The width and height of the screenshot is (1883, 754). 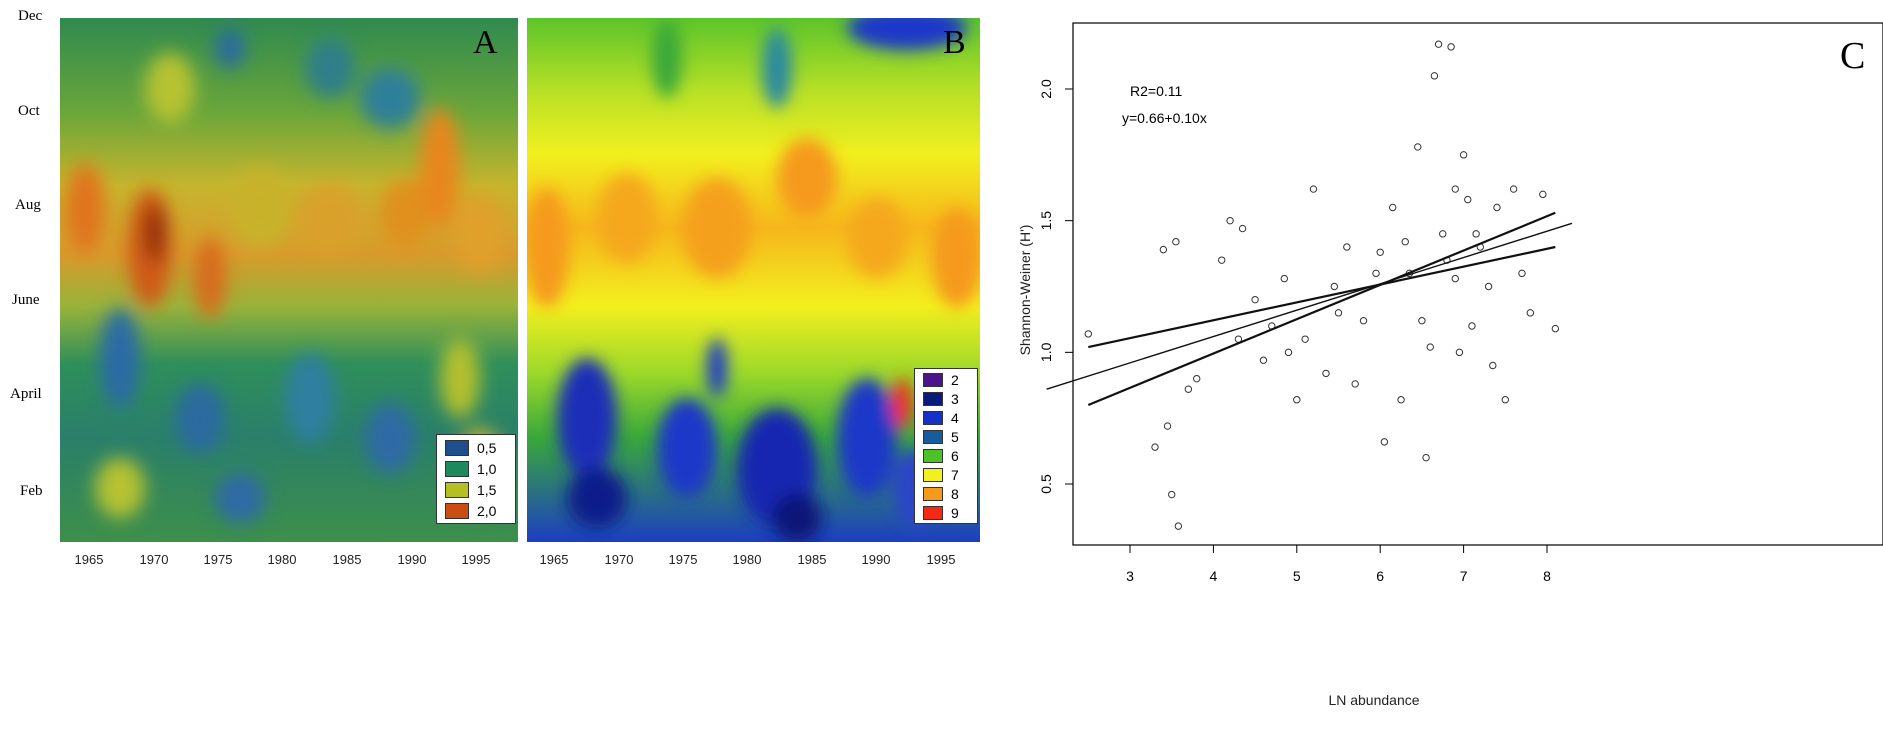 I want to click on legend-a: 0,5 1,0 1,5 2,0, so click(x=476, y=479).